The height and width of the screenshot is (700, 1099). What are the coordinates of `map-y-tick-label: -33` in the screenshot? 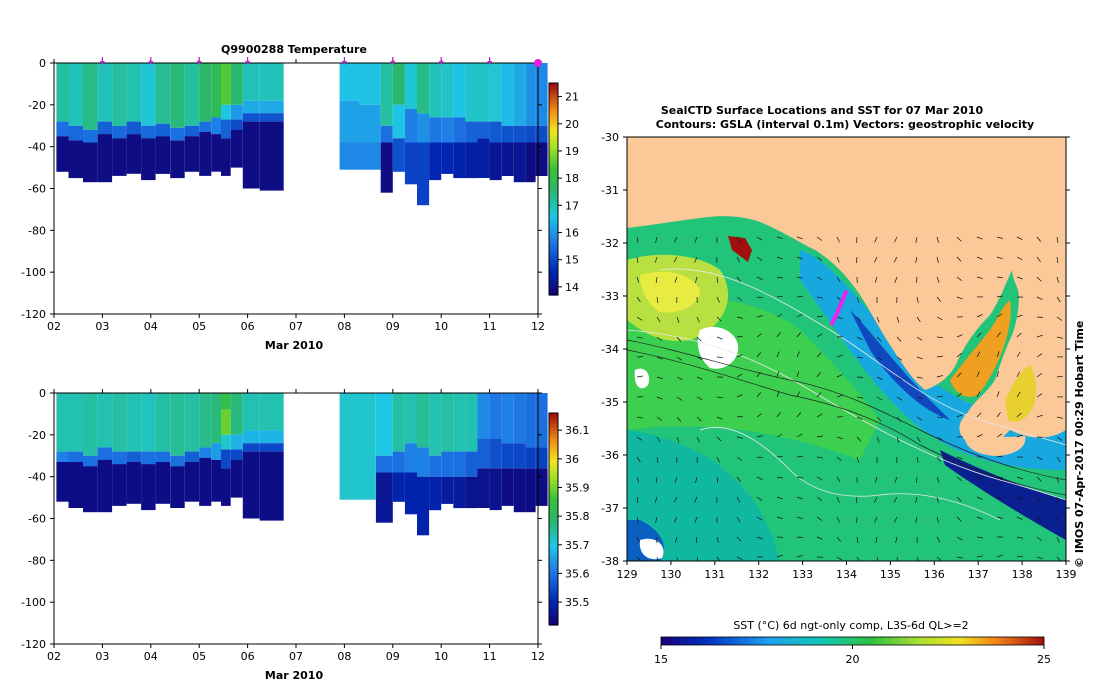 It's located at (610, 296).